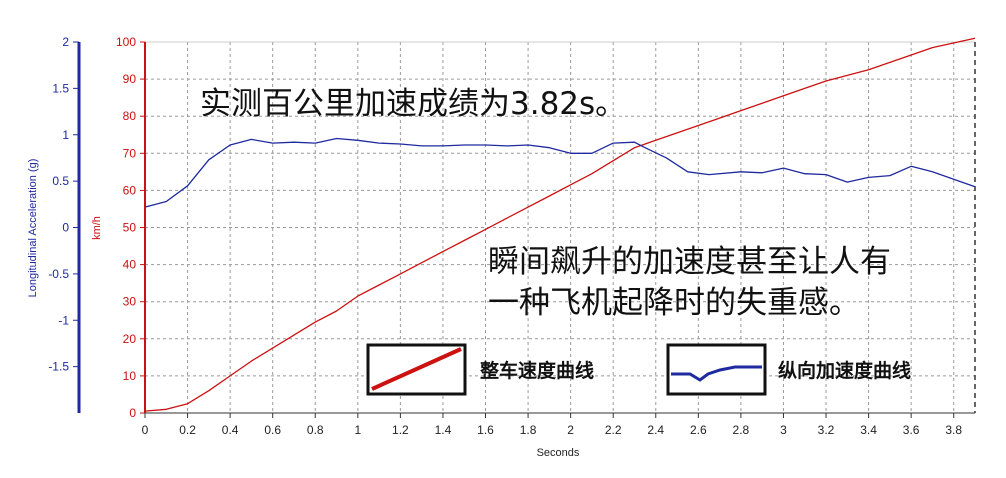 Image resolution: width=1006 pixels, height=478 pixels. I want to click on accel-tick-label: -0.5, so click(58, 274).